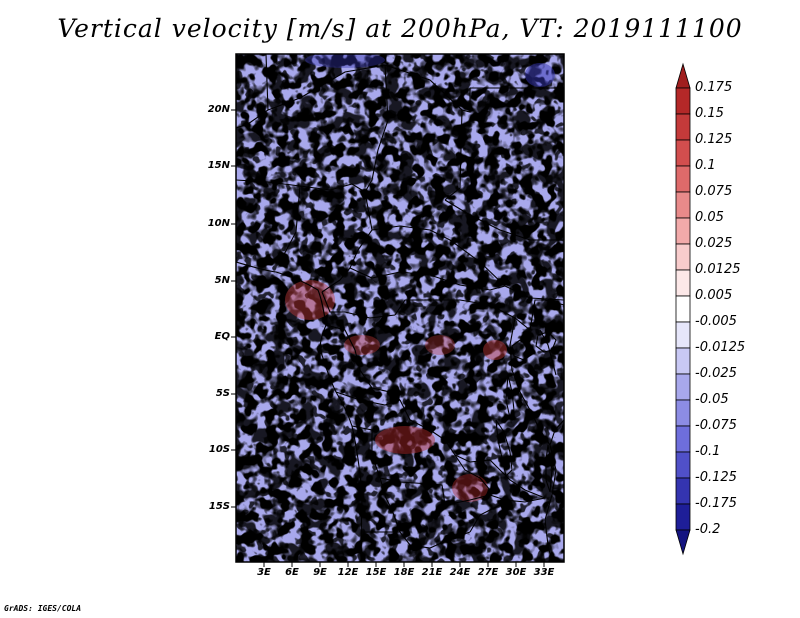 This screenshot has height=618, width=800. I want to click on colorbar-label: 0.1, so click(705, 165).